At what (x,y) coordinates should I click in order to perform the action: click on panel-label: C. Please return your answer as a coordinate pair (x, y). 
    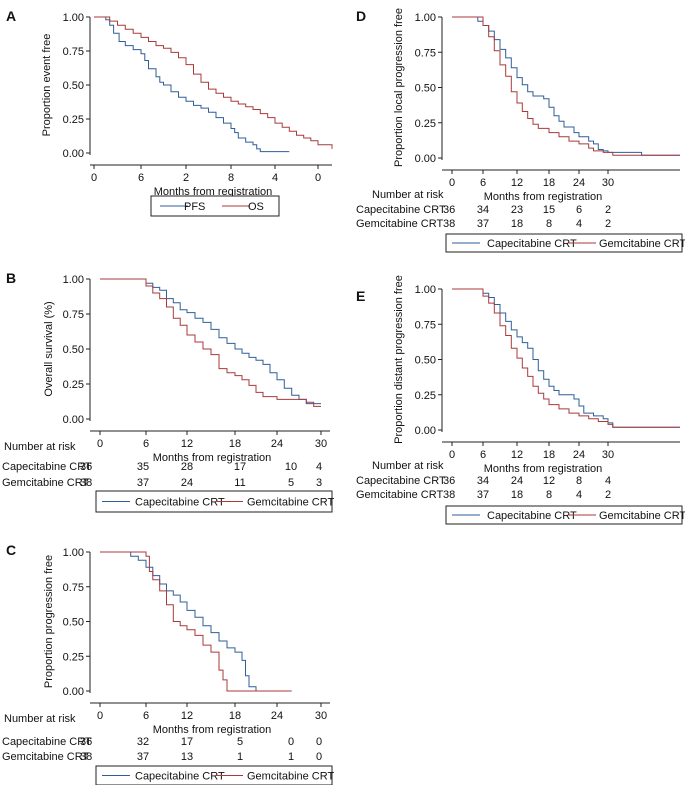
    Looking at the image, I should click on (11, 550).